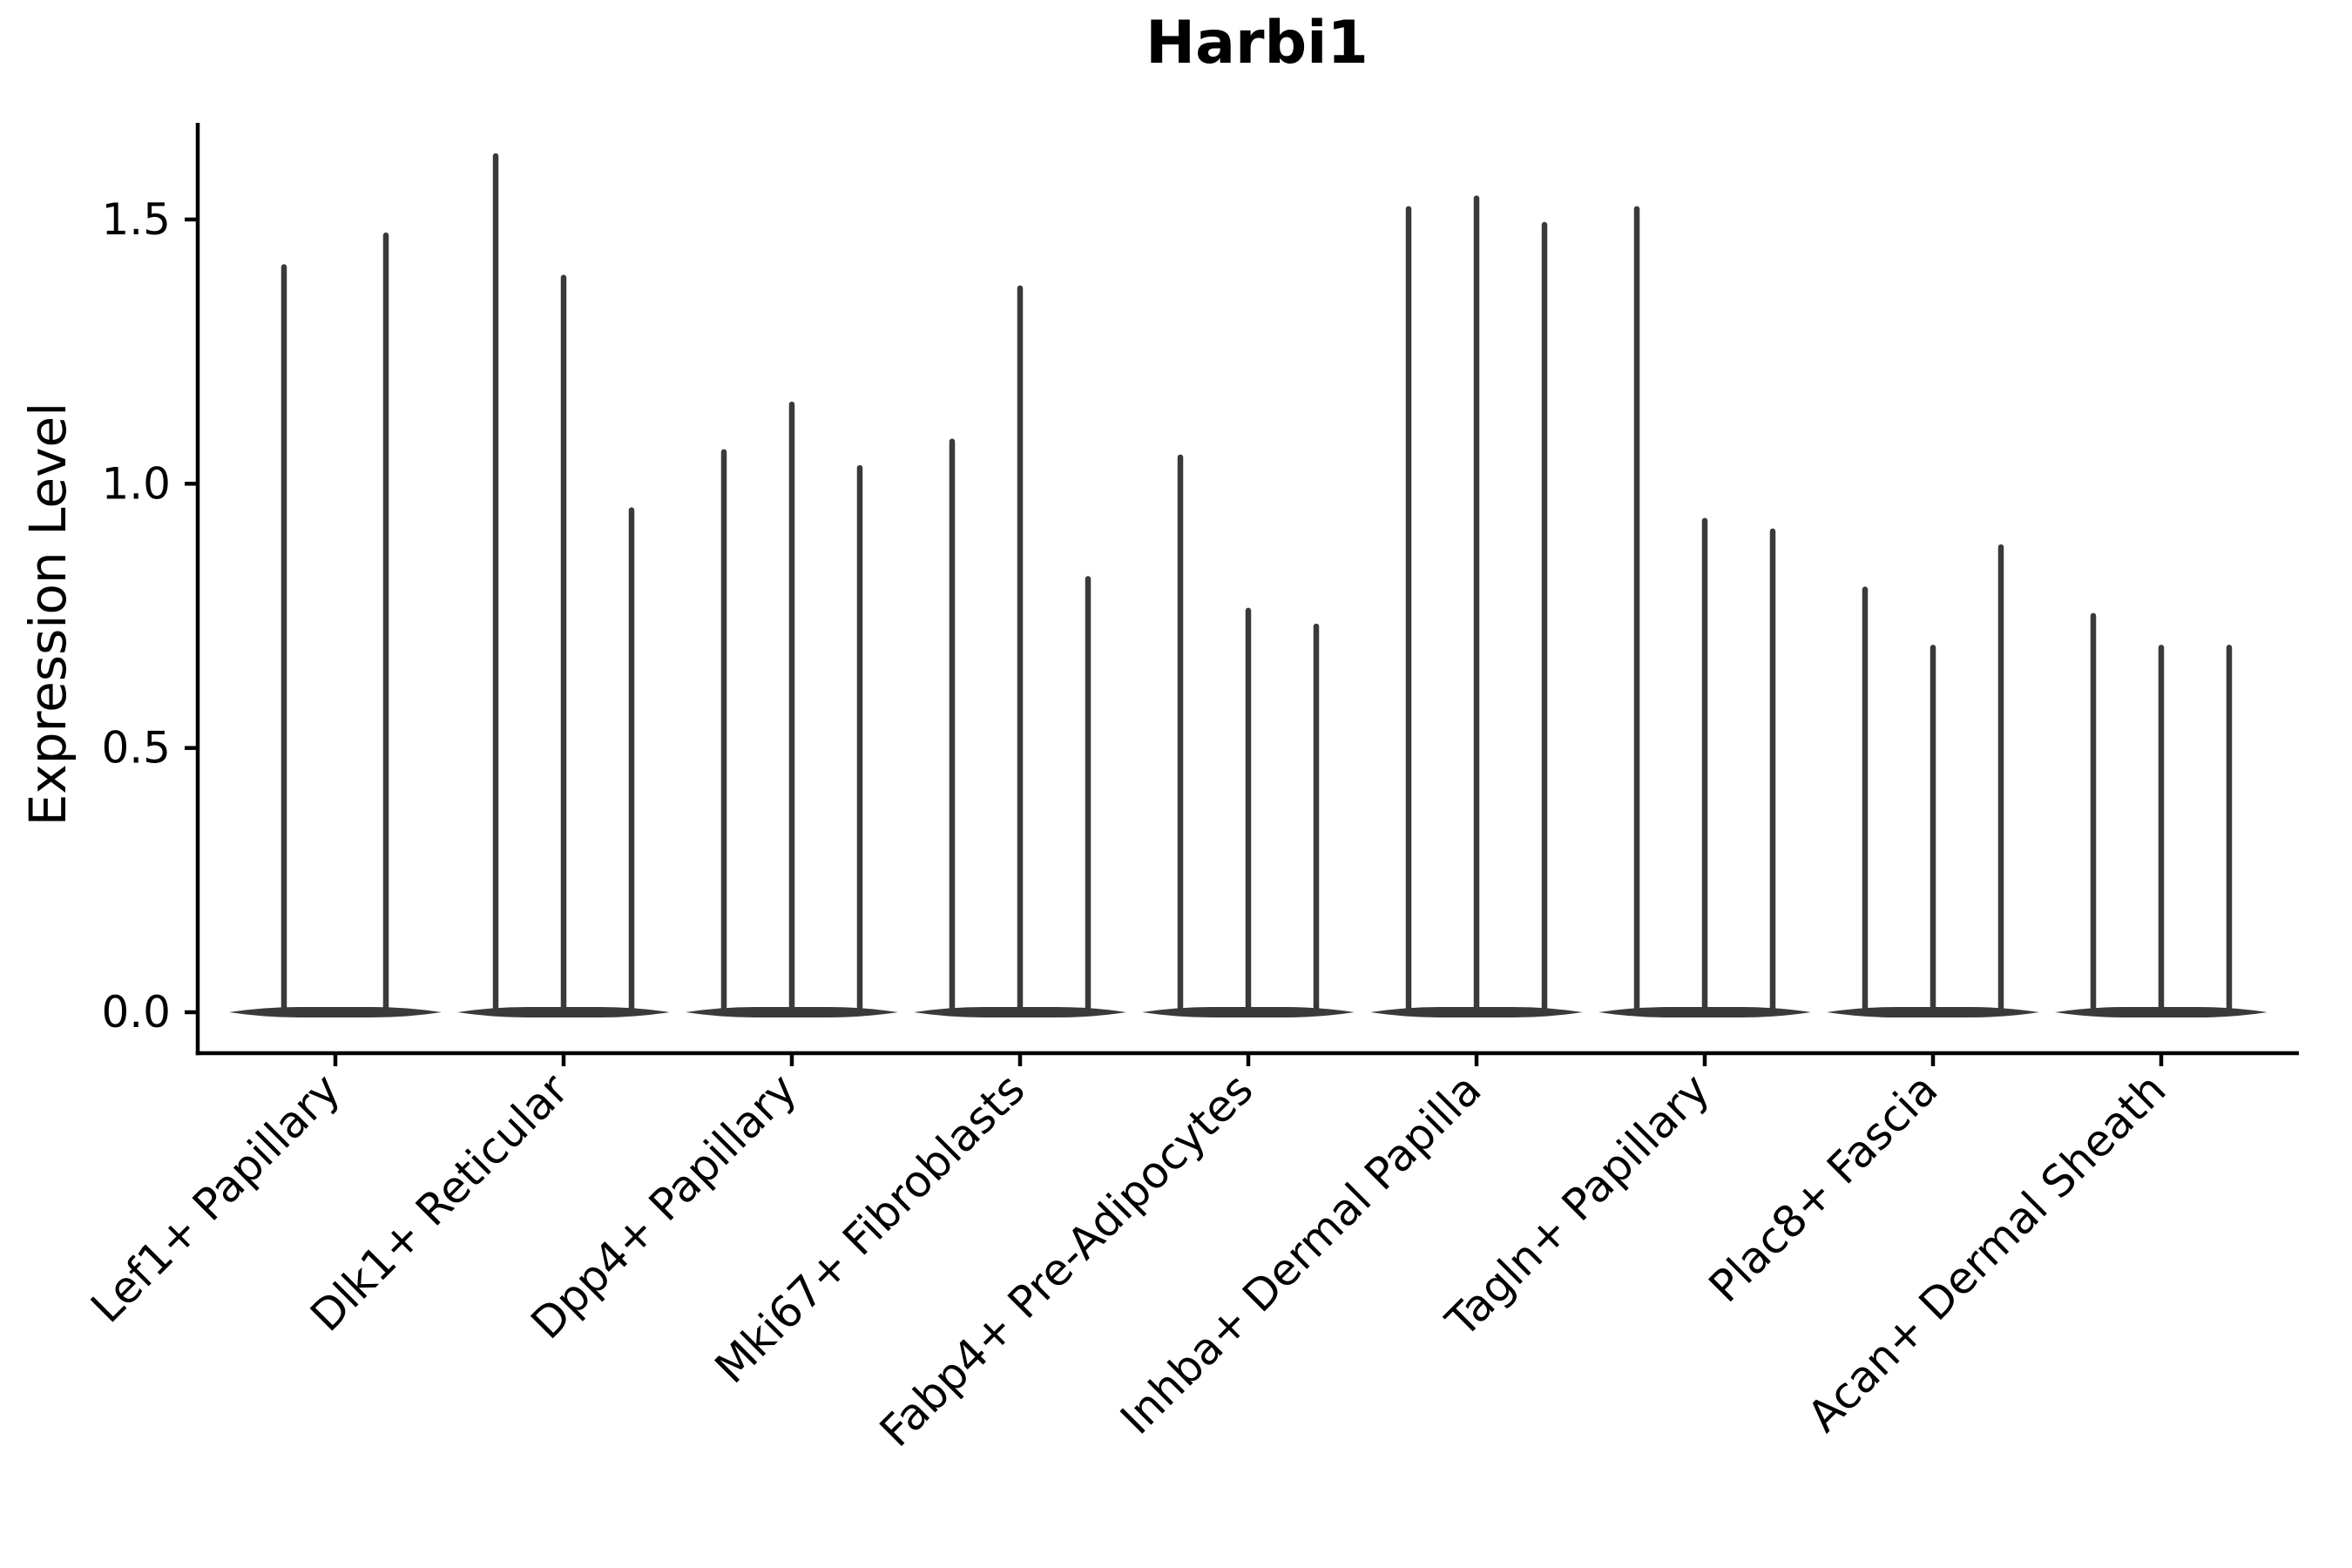 The image size is (2352, 1568). I want to click on violin-base, so click(335, 1012).